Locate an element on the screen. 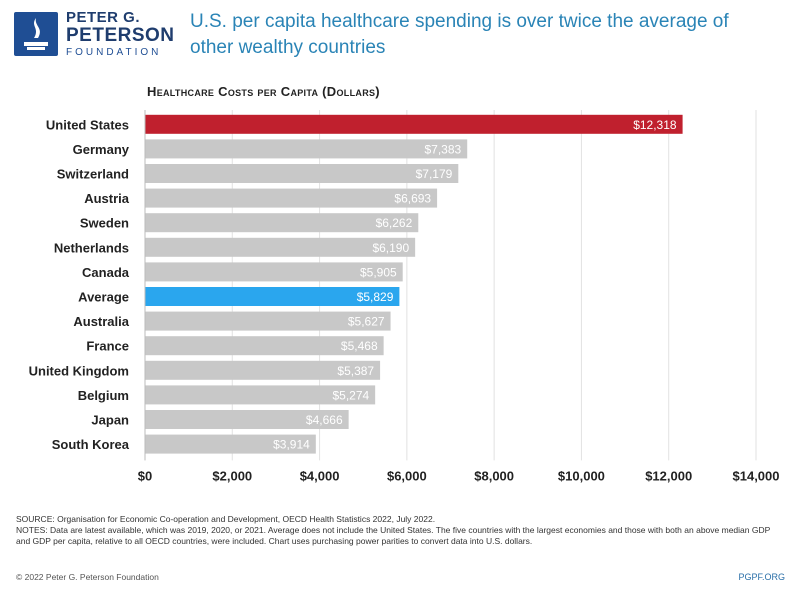 This screenshot has width=799, height=596. bar-value-label: $6,190 is located at coordinates (390, 248).